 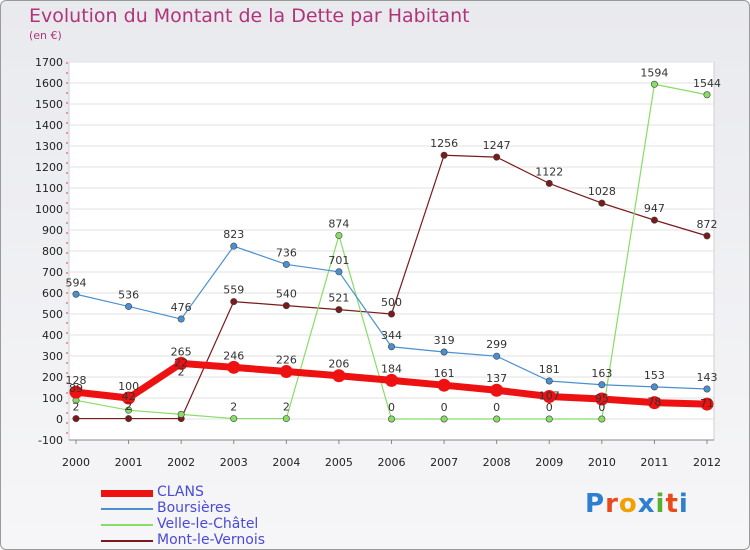 I want to click on x-tick-label: 2006, so click(x=392, y=462).